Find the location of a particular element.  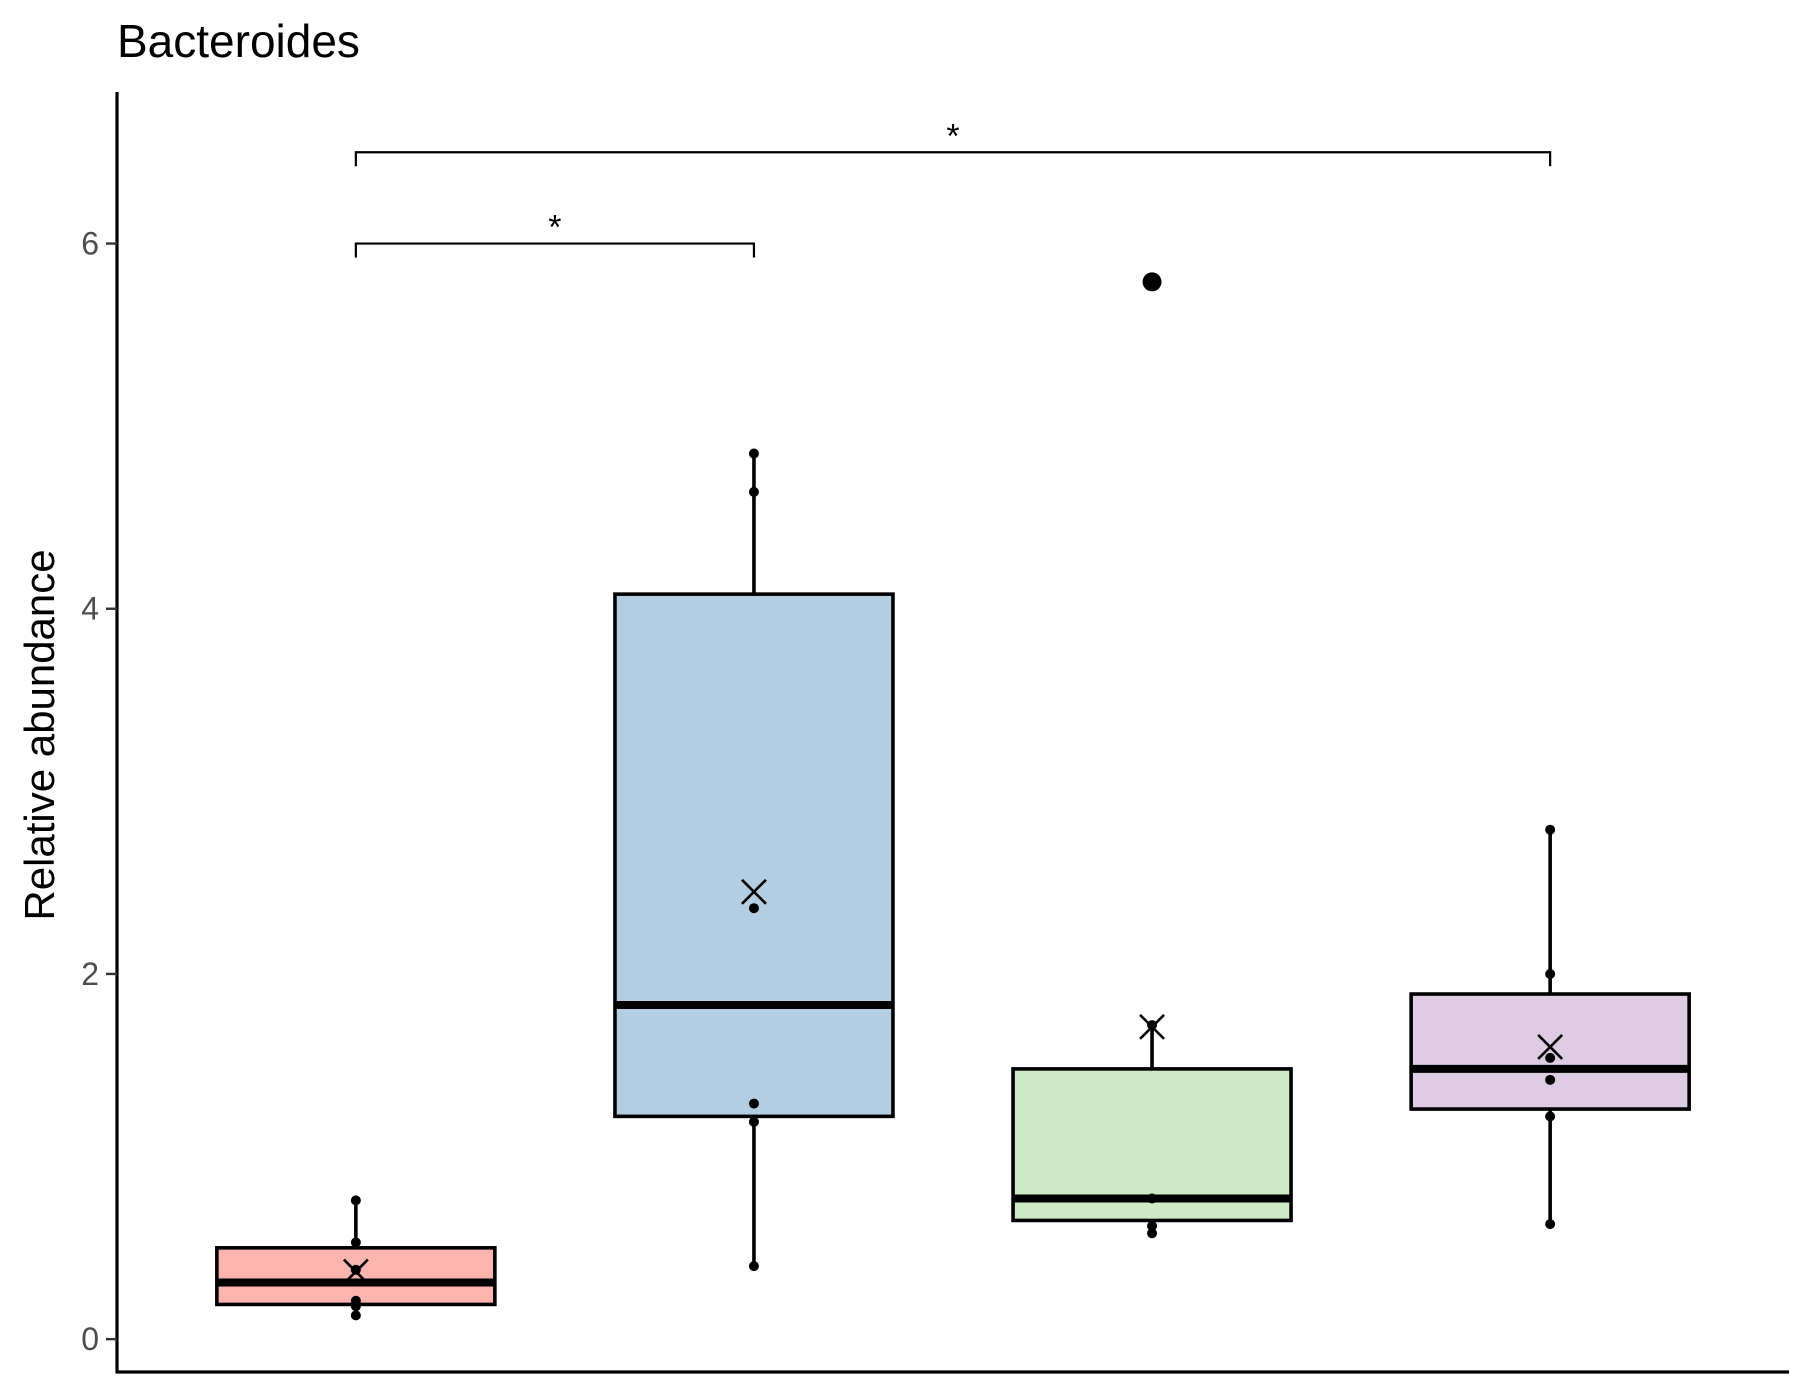

y-axis-ticks: 0 2 4 6 is located at coordinates (99, 791).